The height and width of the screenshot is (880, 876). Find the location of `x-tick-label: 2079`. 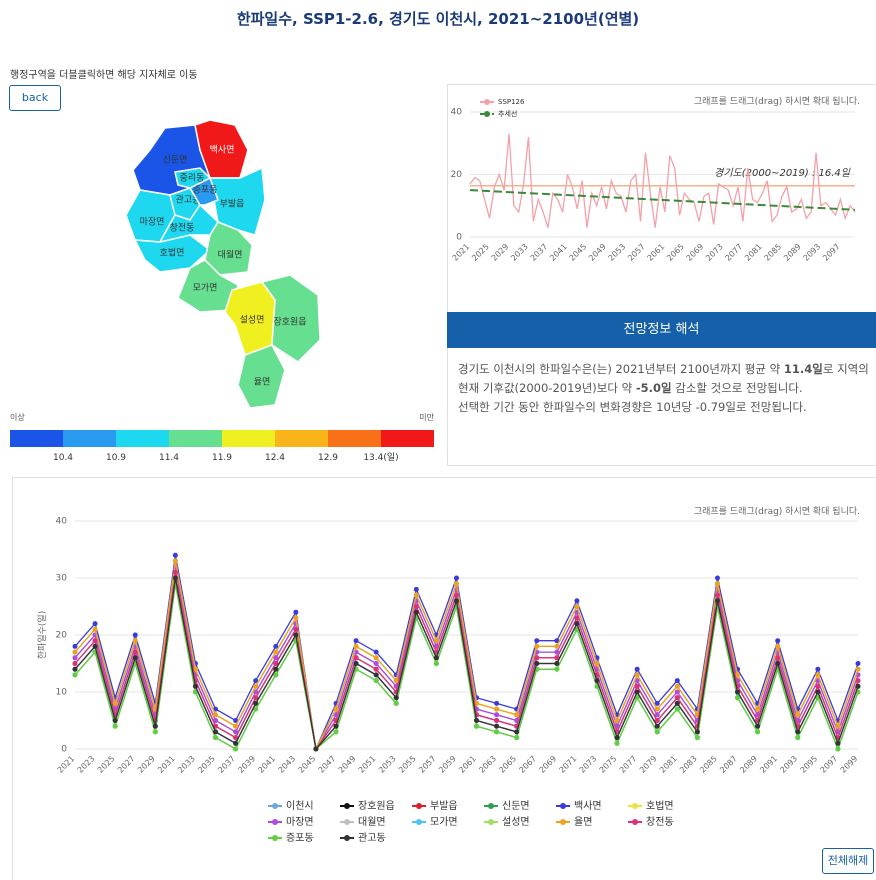

x-tick-label: 2079 is located at coordinates (648, 764).